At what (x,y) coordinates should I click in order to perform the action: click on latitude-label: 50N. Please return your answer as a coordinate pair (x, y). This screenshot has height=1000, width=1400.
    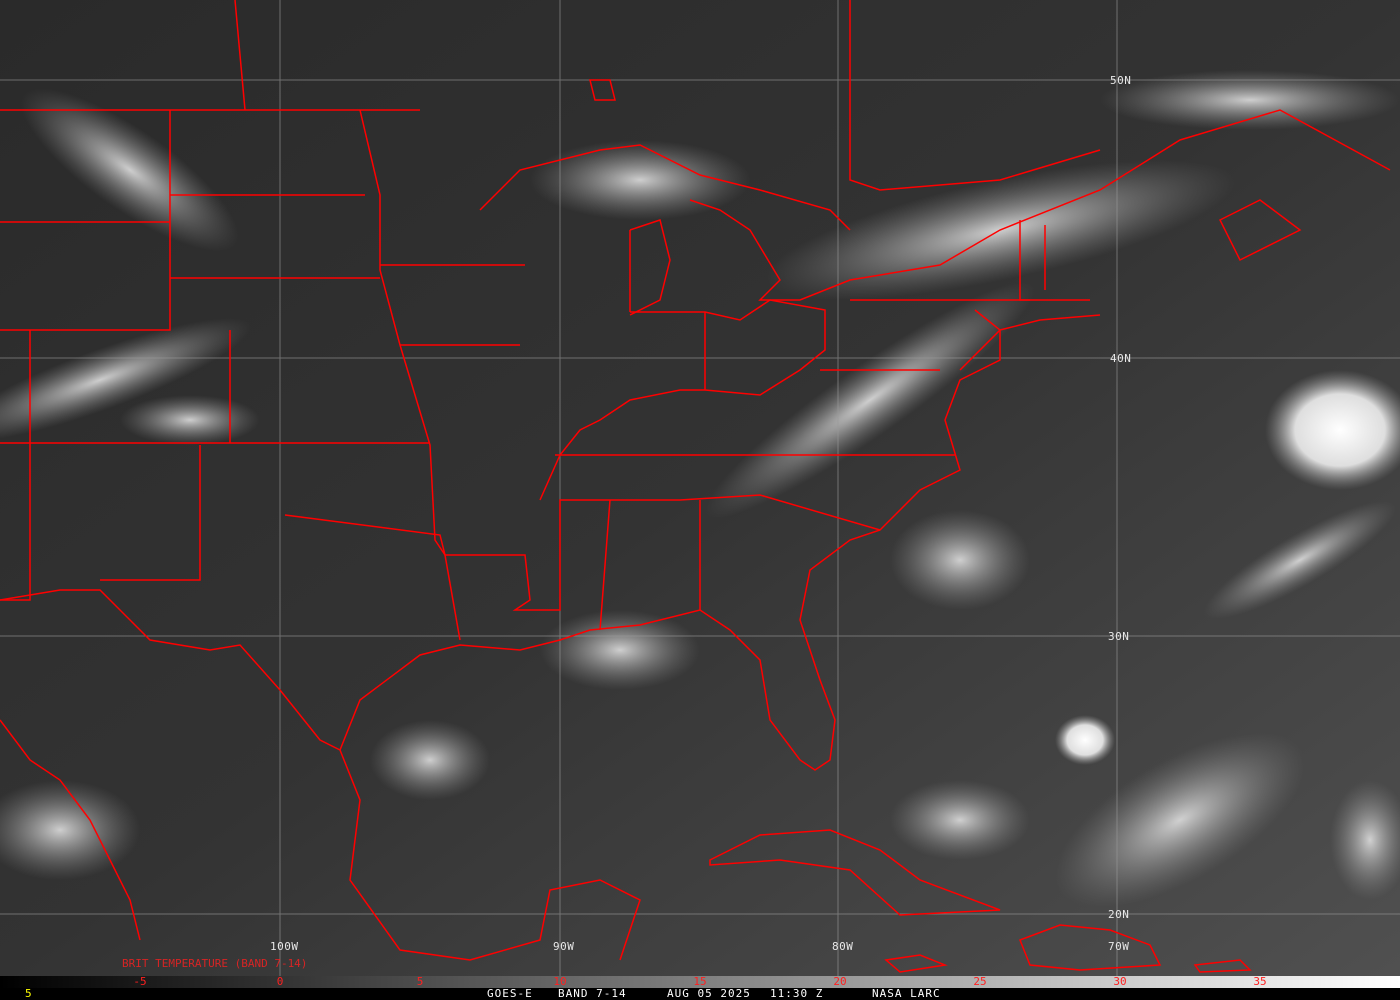
    Looking at the image, I should click on (1121, 80).